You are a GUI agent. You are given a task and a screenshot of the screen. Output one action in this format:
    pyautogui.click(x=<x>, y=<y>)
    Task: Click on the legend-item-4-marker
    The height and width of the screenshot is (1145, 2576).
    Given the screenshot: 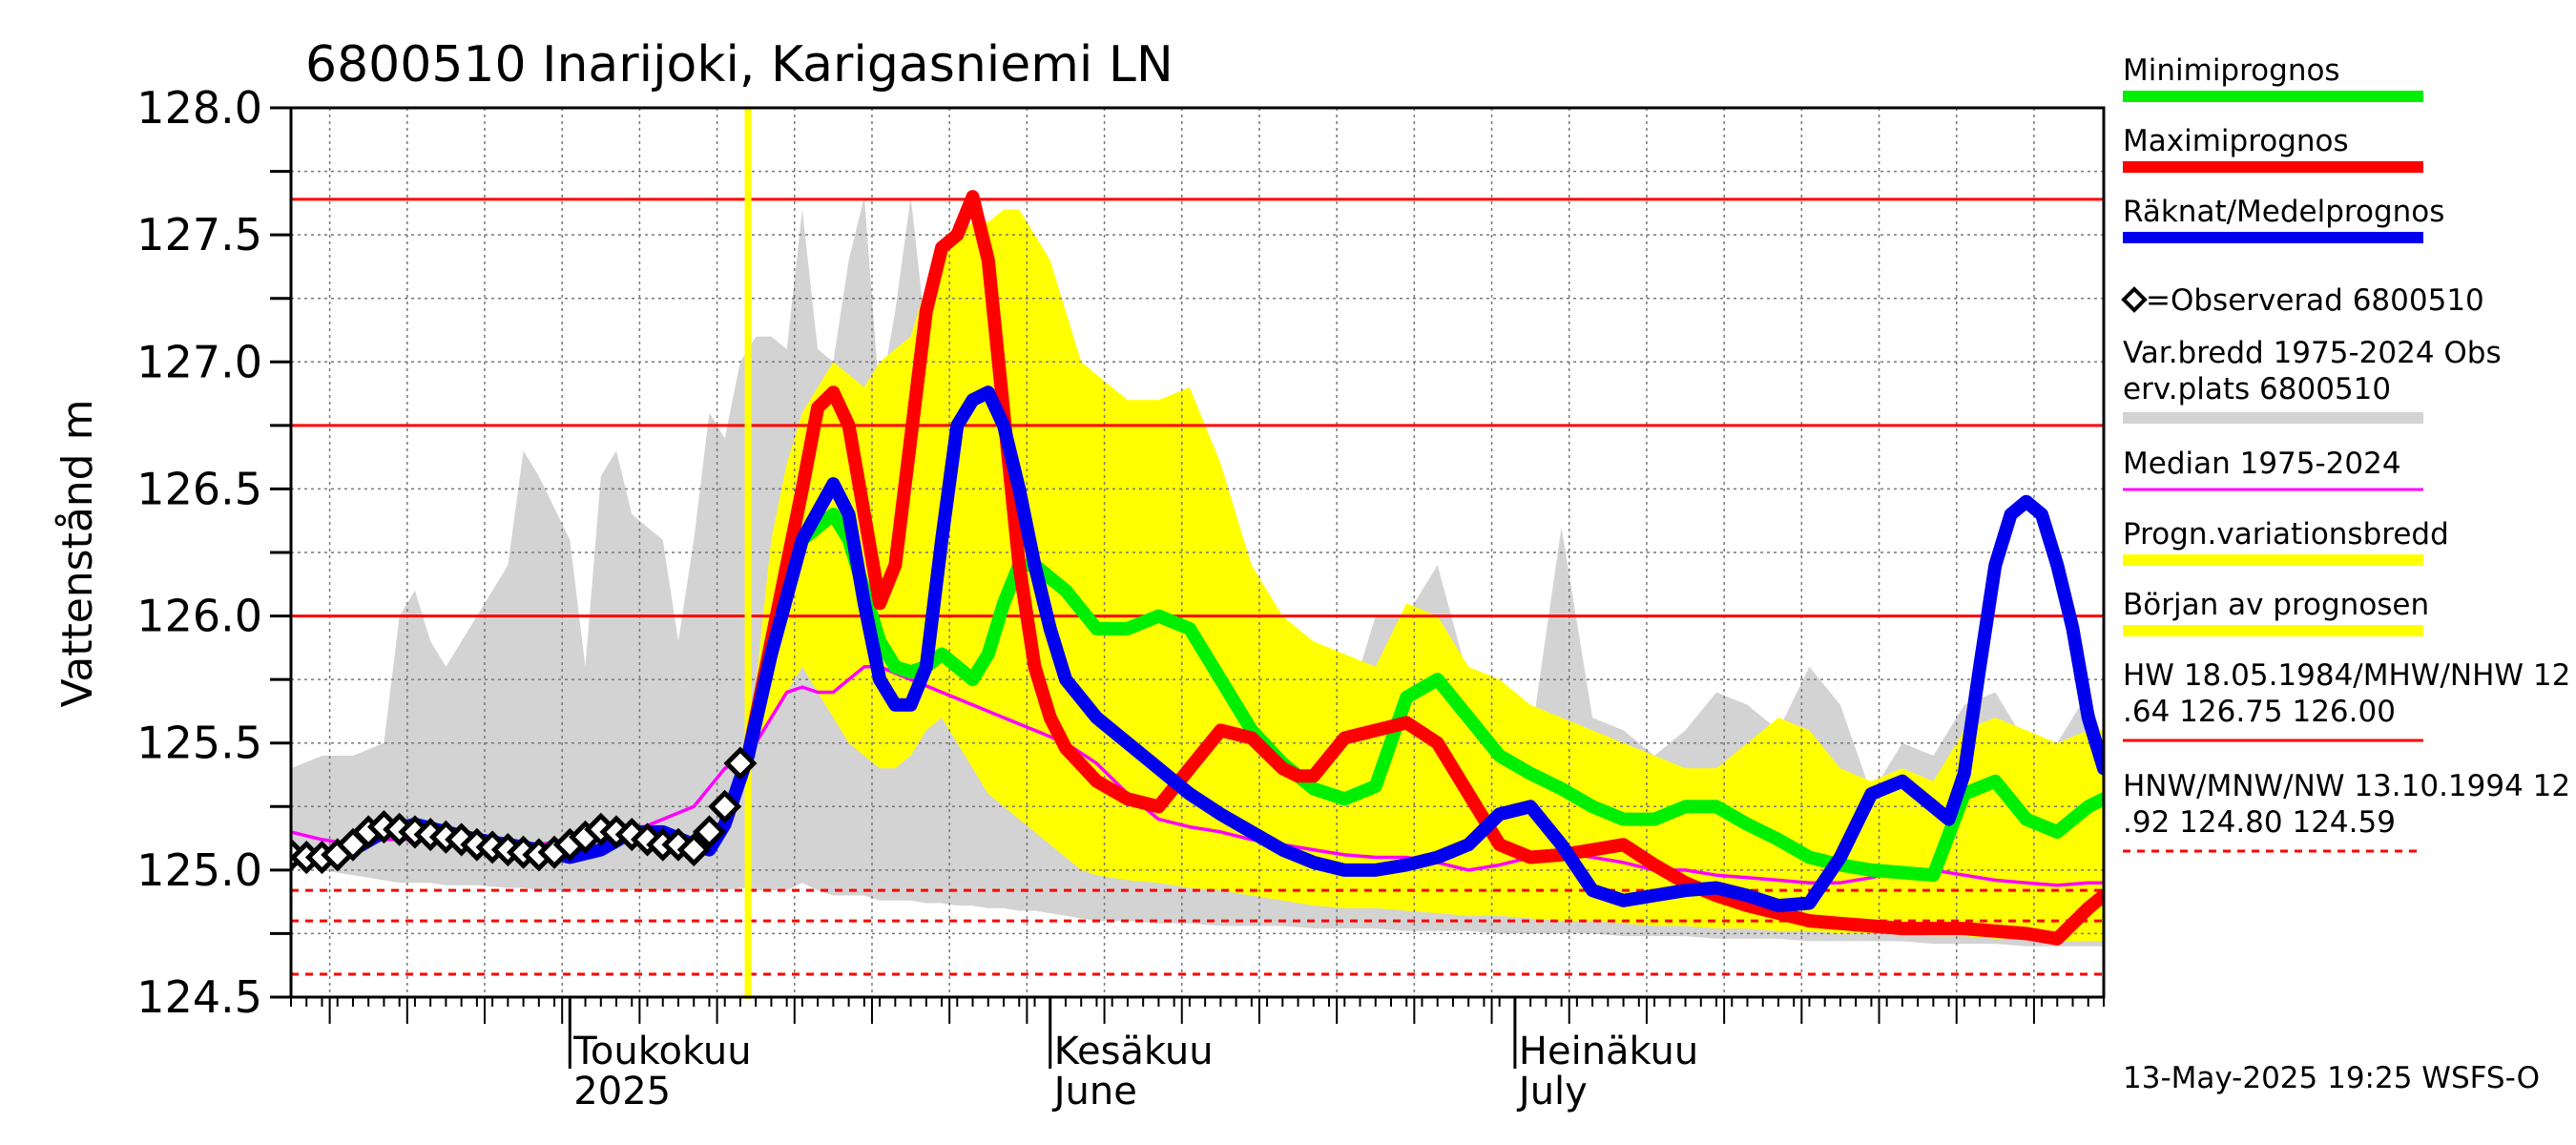 What is the action you would take?
    pyautogui.click(x=2134, y=299)
    